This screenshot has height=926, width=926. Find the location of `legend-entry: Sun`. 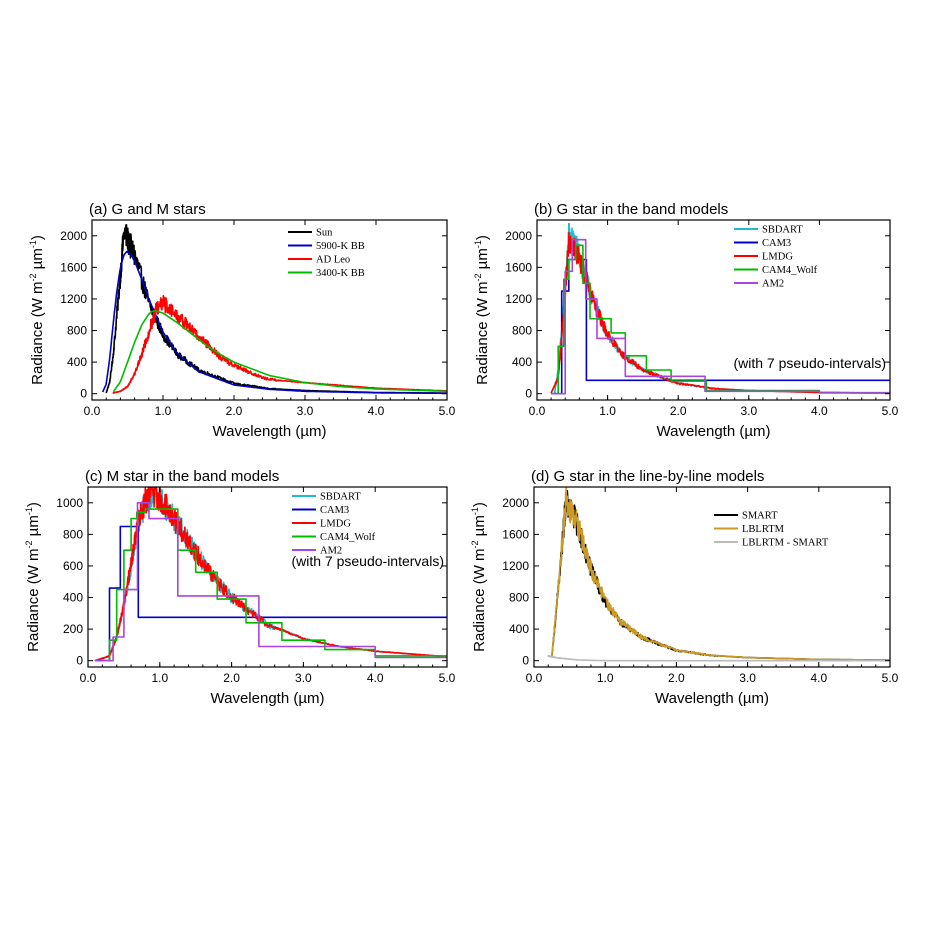

legend-entry: Sun is located at coordinates (324, 233).